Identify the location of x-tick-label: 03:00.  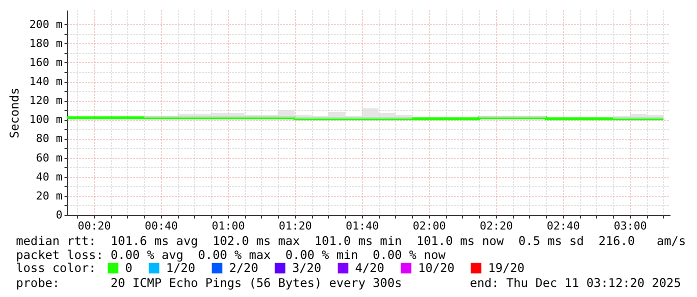
(630, 226).